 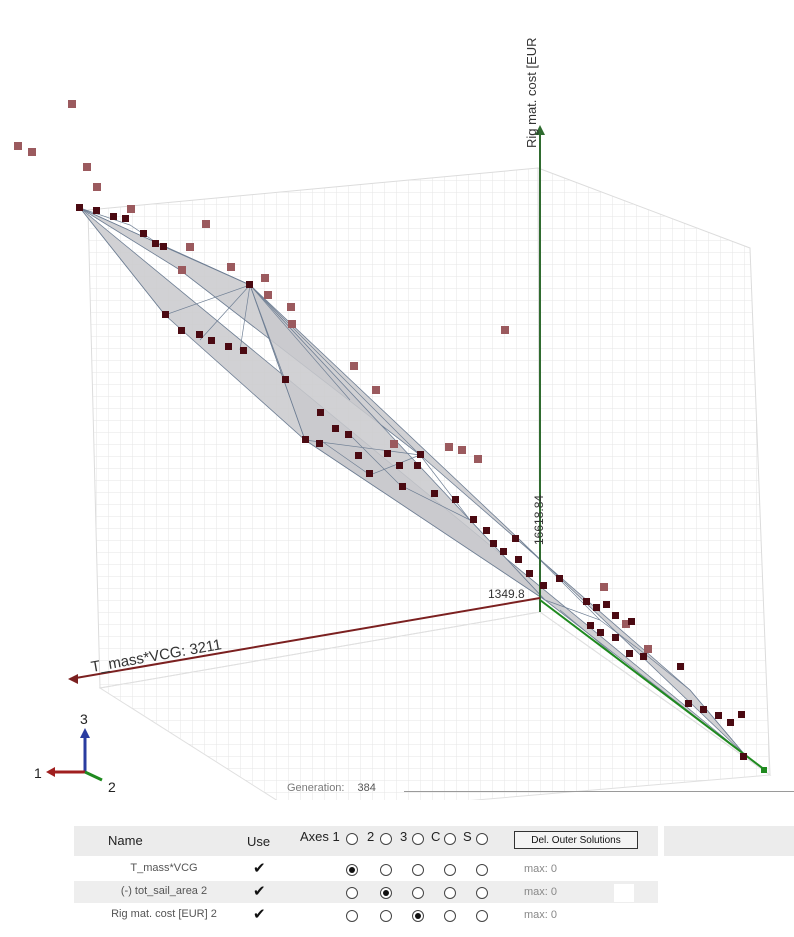 I want to click on table-header-bg-right, so click(x=729, y=841).